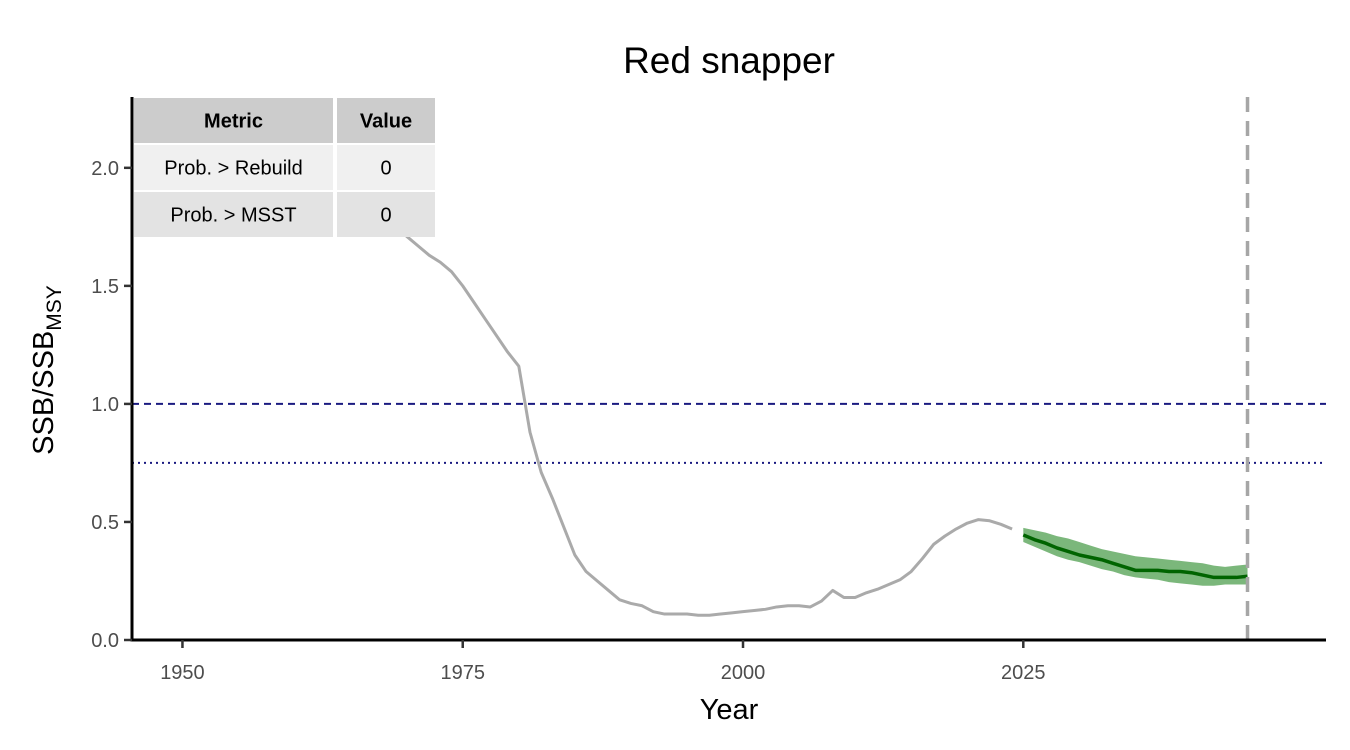 This screenshot has width=1350, height=750. Describe the element at coordinates (105, 405) in the screenshot. I see `y-tick-label: 1.0` at that location.